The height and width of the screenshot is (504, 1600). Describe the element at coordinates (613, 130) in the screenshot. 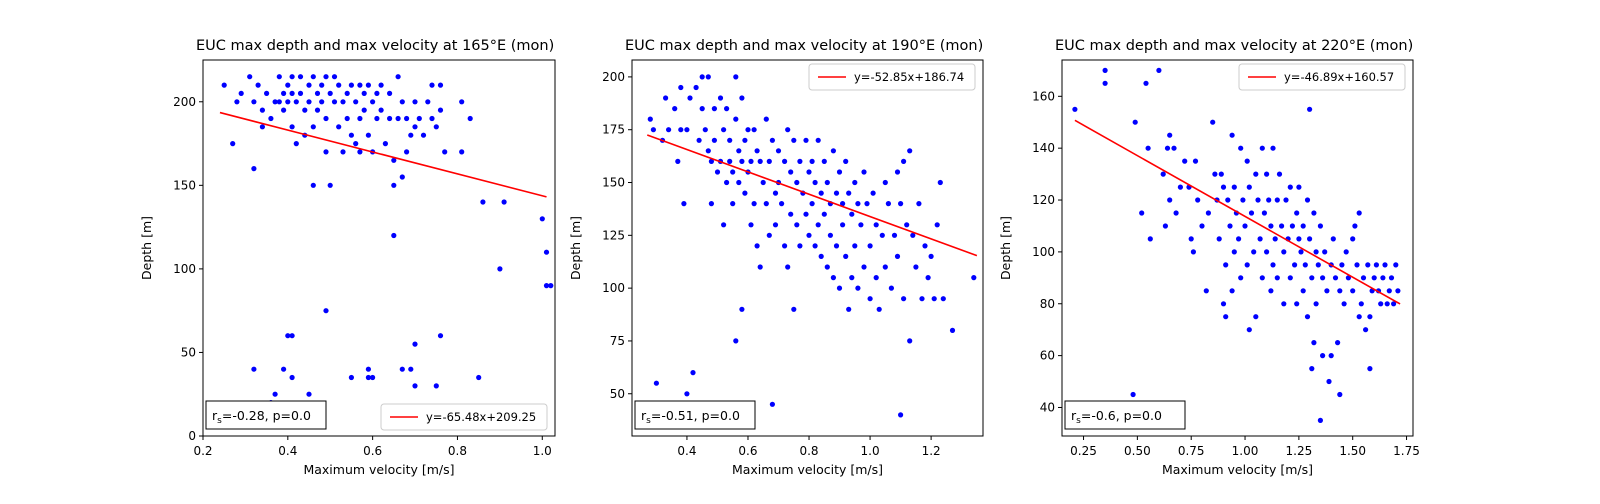

I see `y-tick-label: 175` at that location.